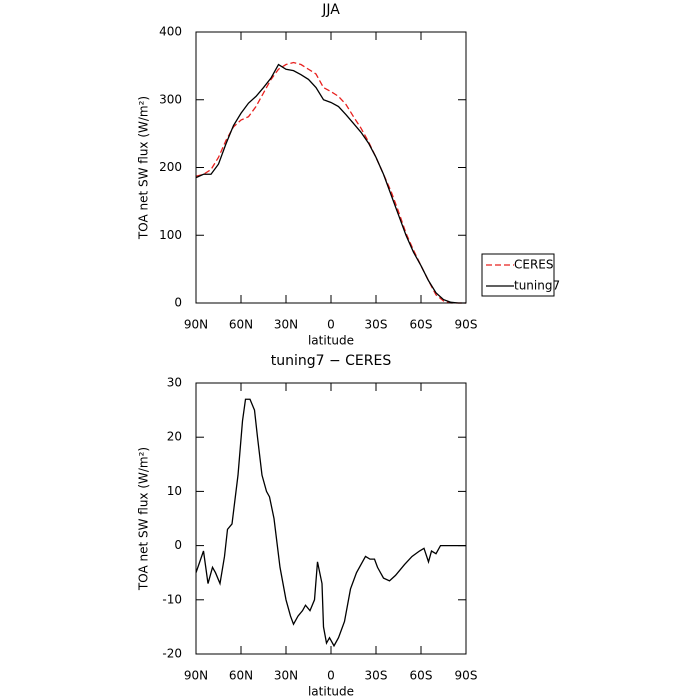  What do you see at coordinates (537, 286) in the screenshot?
I see `legend-label: tuning7` at bounding box center [537, 286].